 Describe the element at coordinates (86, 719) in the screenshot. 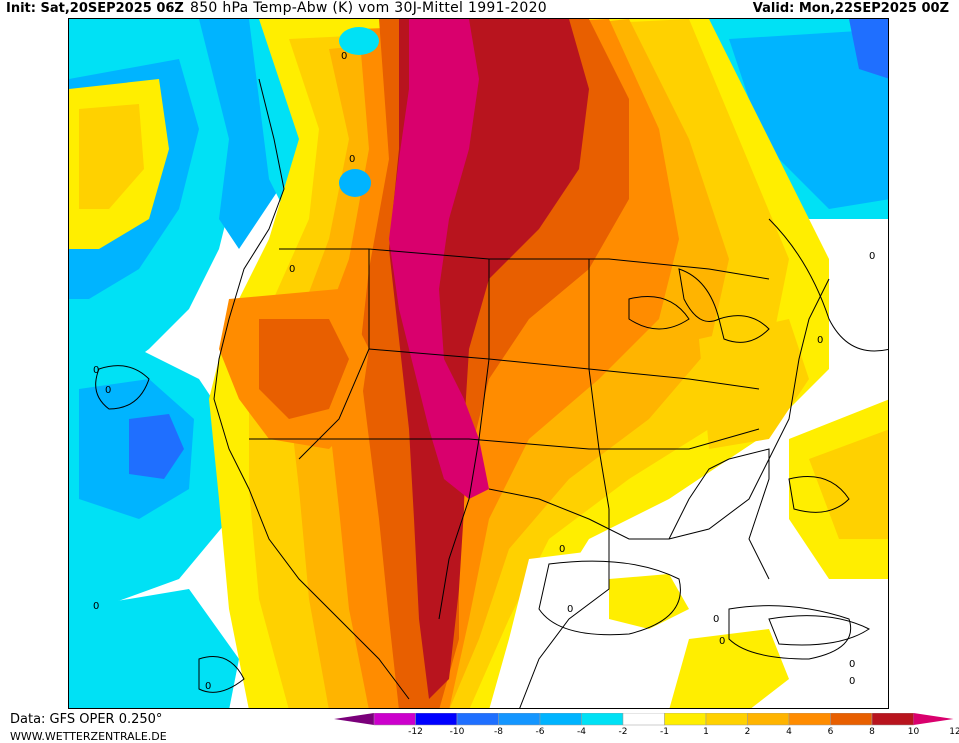

I see `data-source: Data: GFS OPER 0.250°` at that location.